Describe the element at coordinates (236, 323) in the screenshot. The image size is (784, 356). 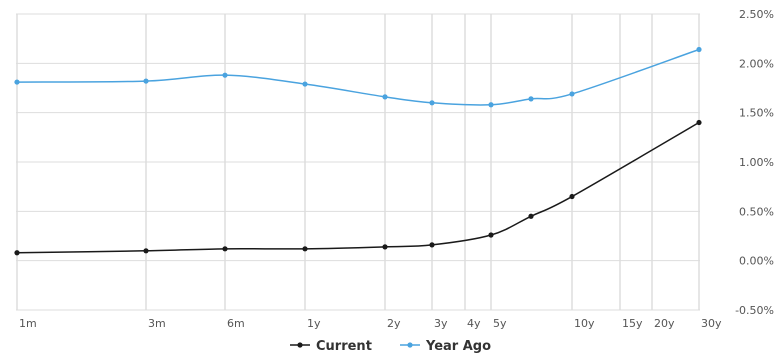
I see `x-tick-label-6m: 6m` at that location.